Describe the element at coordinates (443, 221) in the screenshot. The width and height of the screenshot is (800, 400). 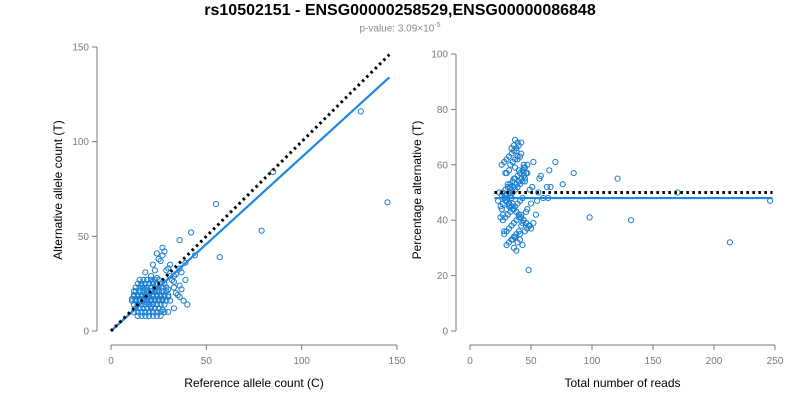
I see `y-tick-label: 40` at that location.